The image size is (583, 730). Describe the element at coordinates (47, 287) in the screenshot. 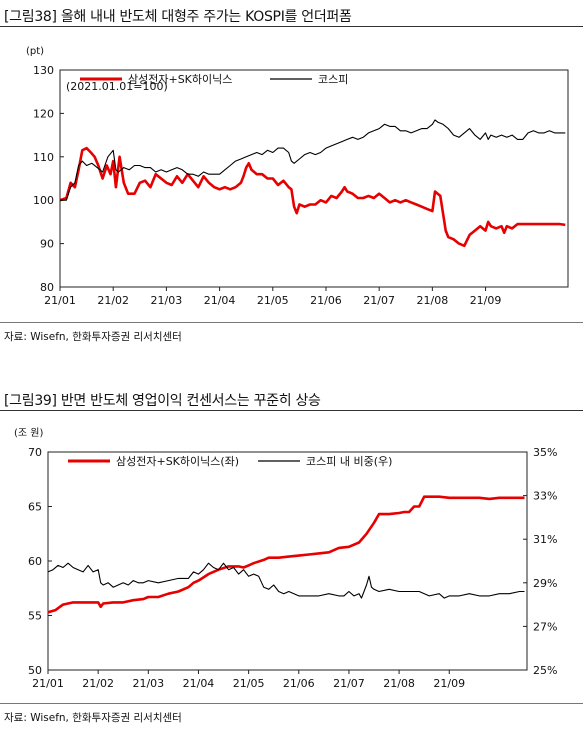

I see `chart1-ytick-label: 80` at that location.